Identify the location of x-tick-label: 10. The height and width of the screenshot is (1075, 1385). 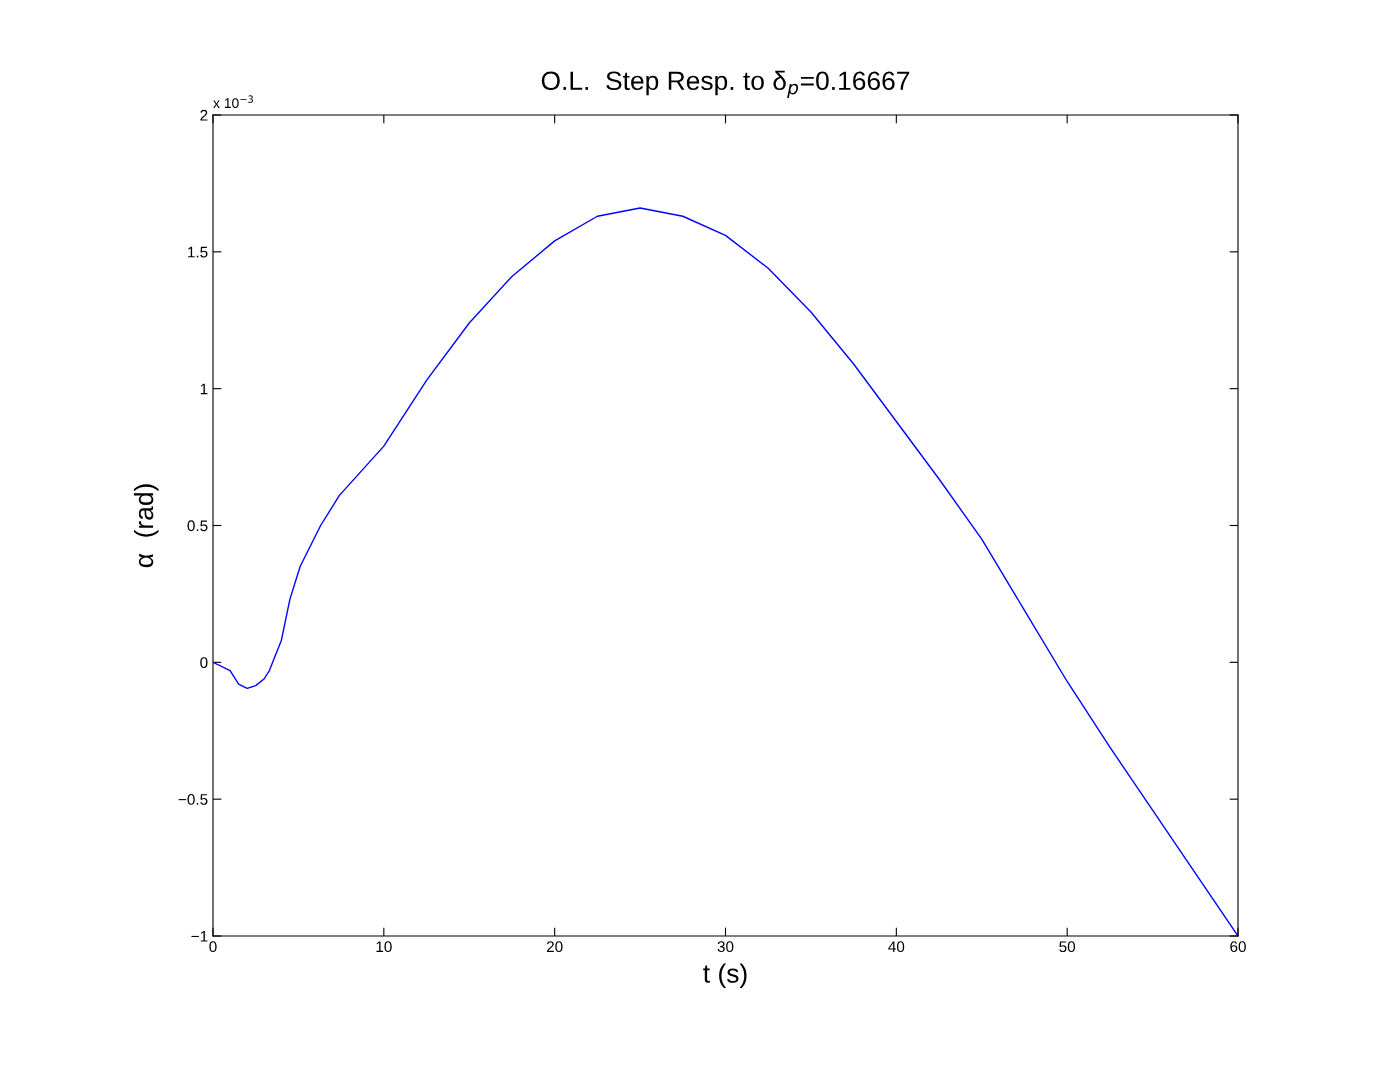
(384, 947).